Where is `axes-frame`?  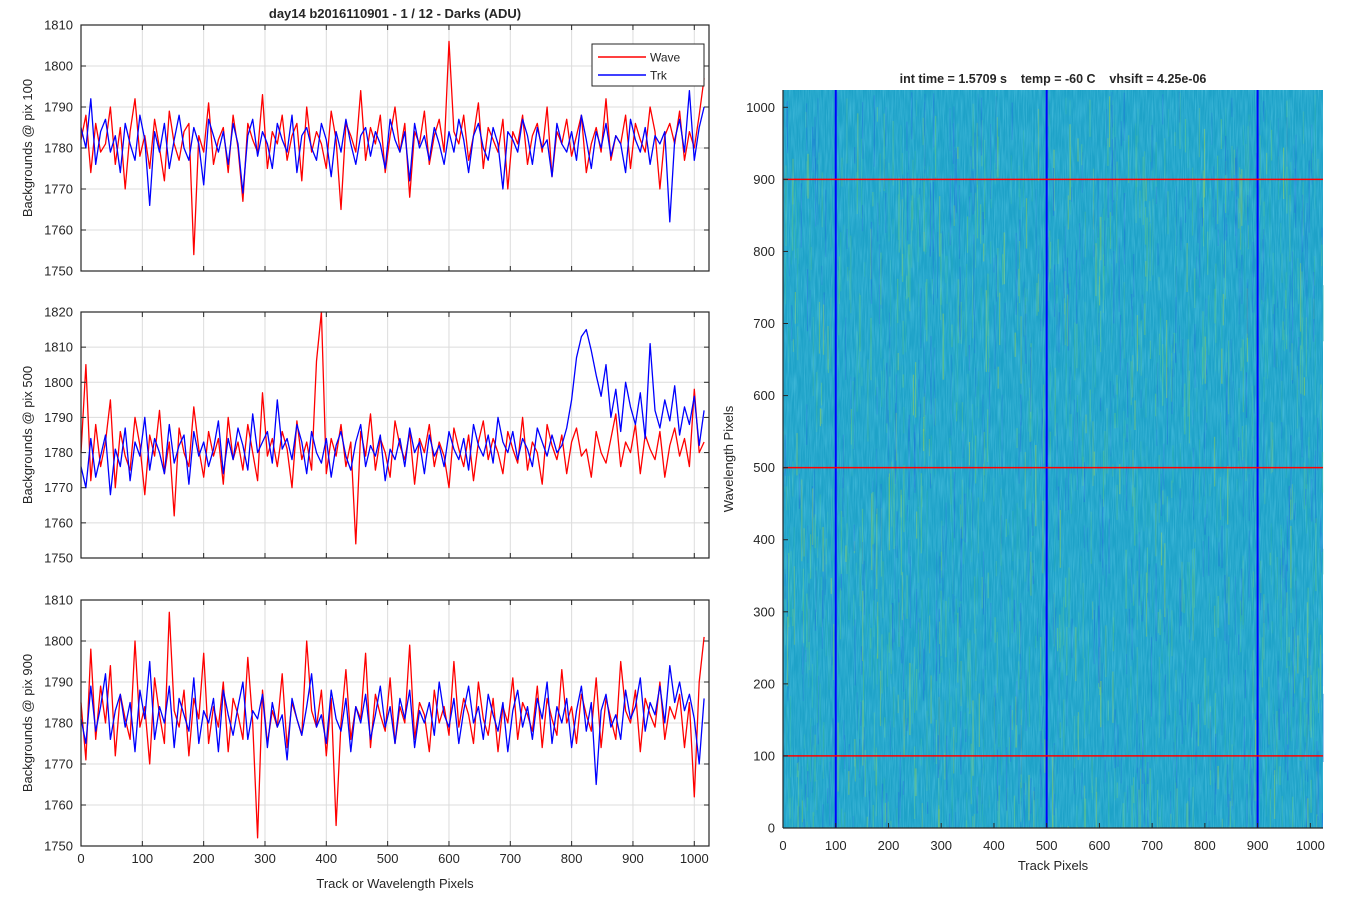 axes-frame is located at coordinates (395, 435).